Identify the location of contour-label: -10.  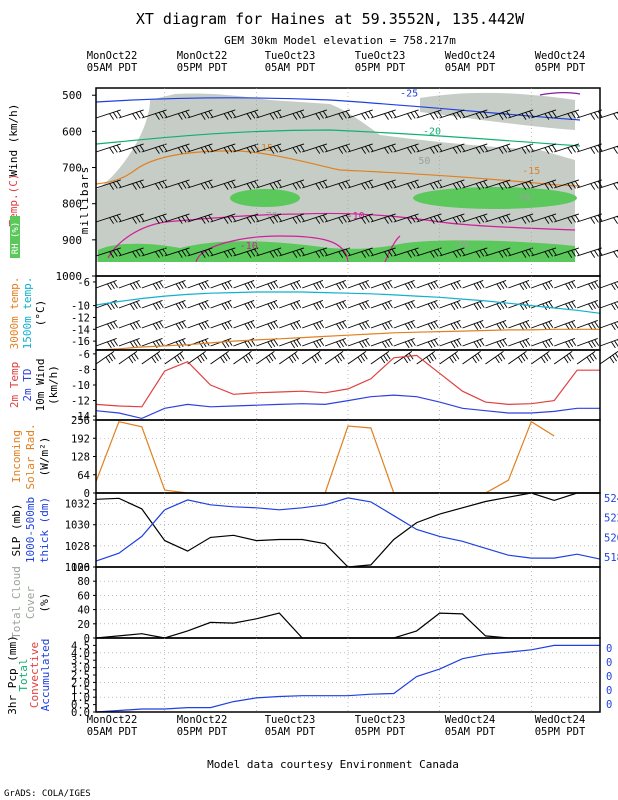
(249, 246).